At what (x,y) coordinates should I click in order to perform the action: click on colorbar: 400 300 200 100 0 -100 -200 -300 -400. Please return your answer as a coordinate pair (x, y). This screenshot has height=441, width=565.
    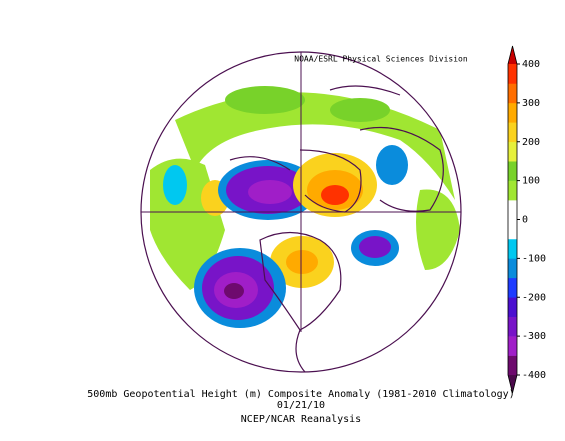
    Looking at the image, I should click on (526, 219).